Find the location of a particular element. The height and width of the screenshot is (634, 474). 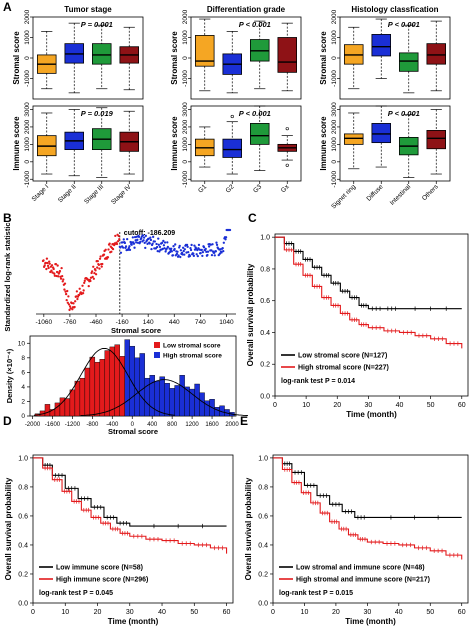

box-intestinal is located at coordinates (408, 146).